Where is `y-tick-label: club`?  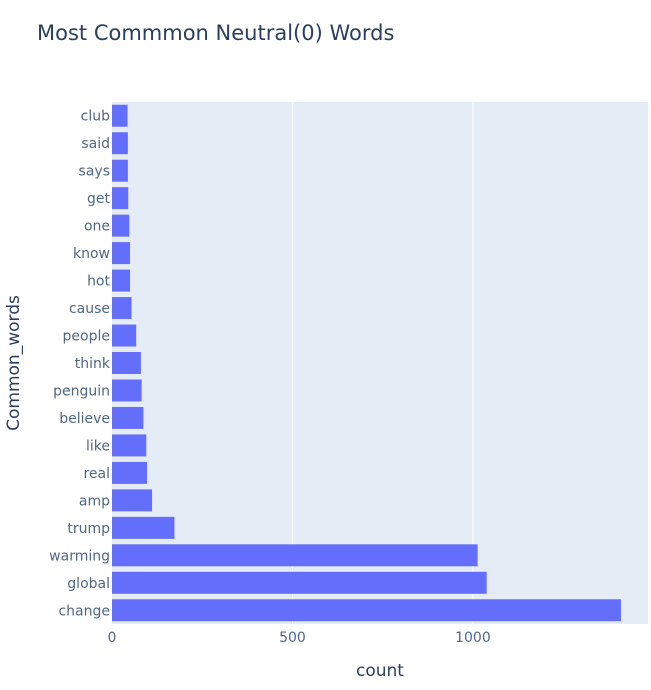 y-tick-label: club is located at coordinates (95, 117).